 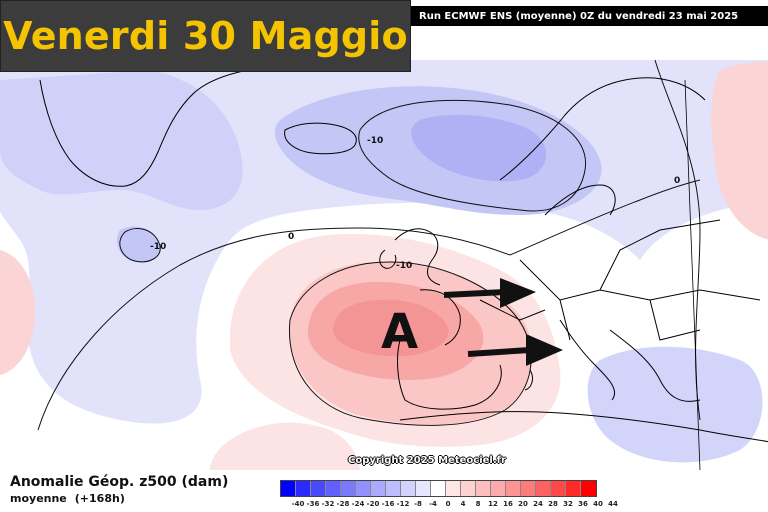 I want to click on color-scale, so click(x=438, y=488).